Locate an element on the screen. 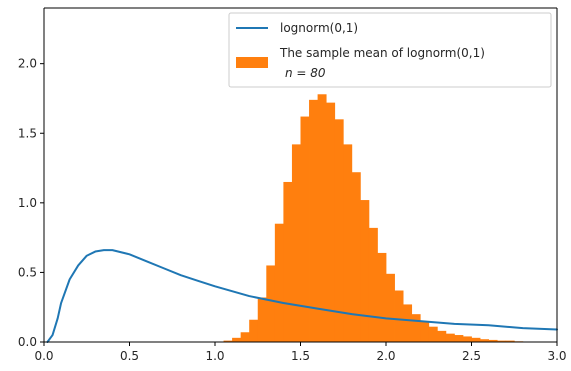  x-axis-ticks: 0.0 0.5 1.0 1.5 2.0 2.5 3.0 is located at coordinates (300, 352).